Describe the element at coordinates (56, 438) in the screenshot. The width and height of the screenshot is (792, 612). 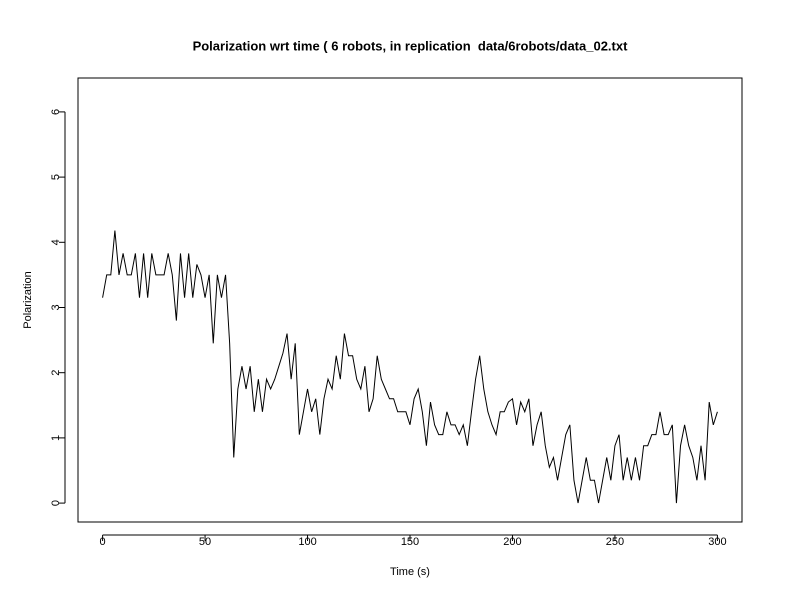
I see `y-tick-label: 1` at that location.